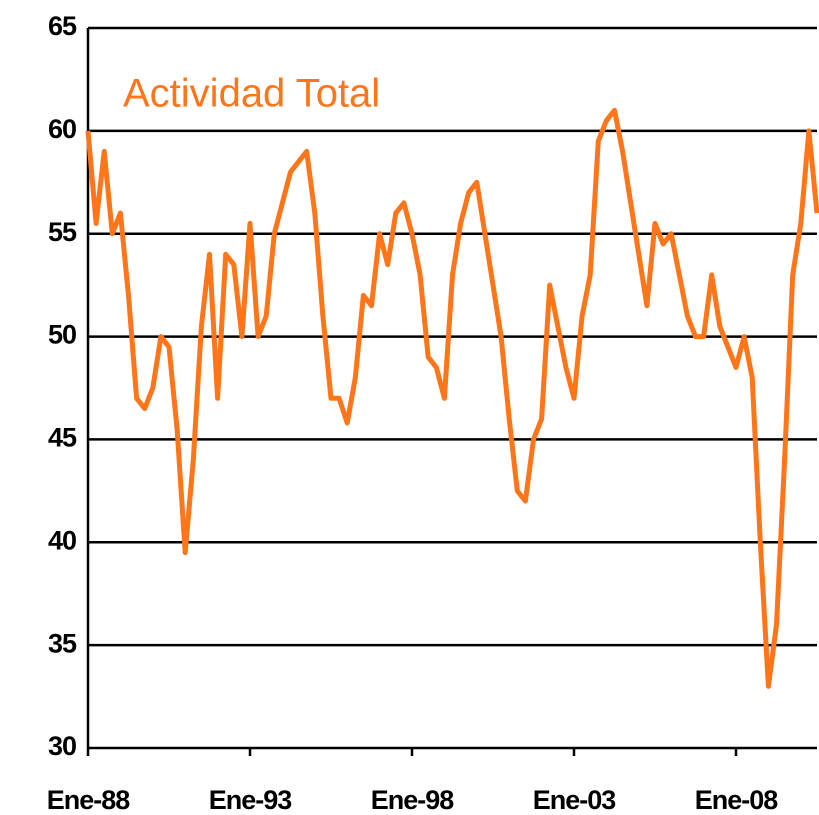 The image size is (819, 815). I want to click on y-tick-label: 30, so click(62, 746).